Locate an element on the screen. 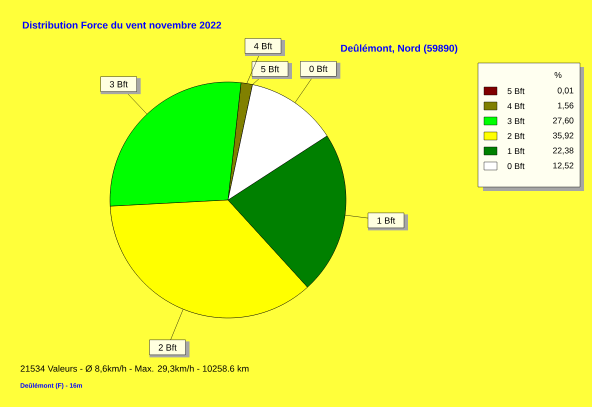 The image size is (592, 407). slice-label: 3 Bft is located at coordinates (119, 84).